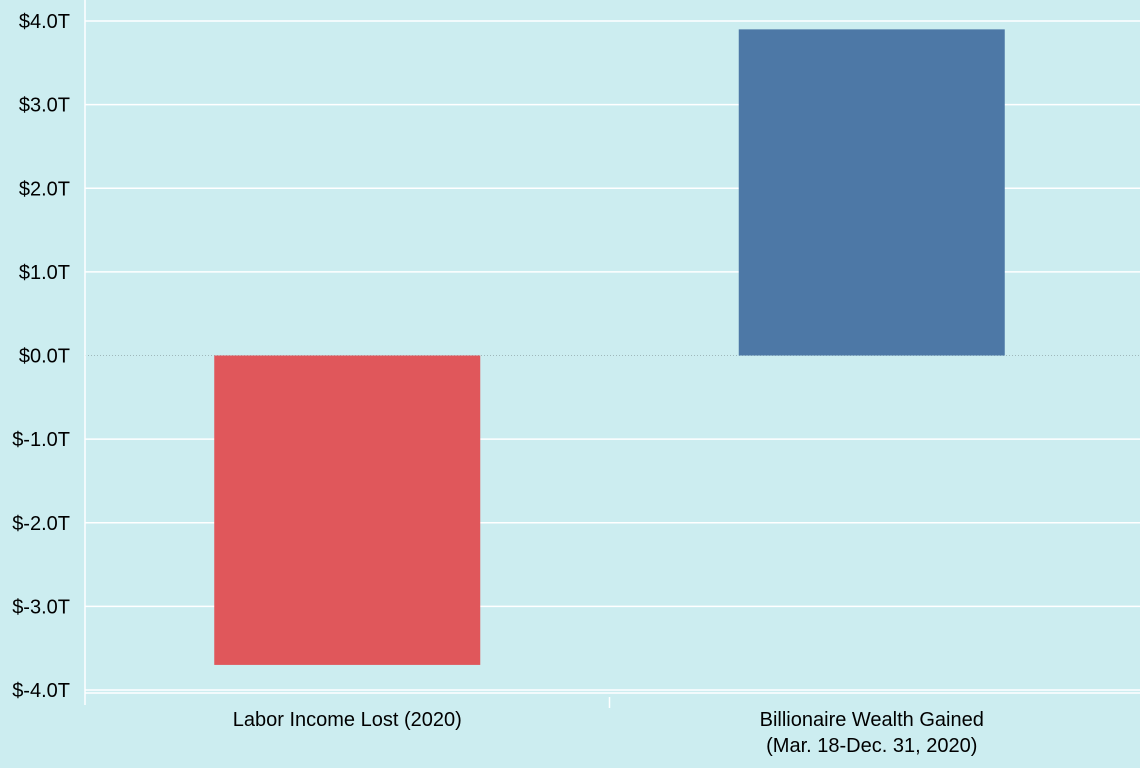  What do you see at coordinates (44, 22) in the screenshot?
I see `y-tick-label: $4.0T` at bounding box center [44, 22].